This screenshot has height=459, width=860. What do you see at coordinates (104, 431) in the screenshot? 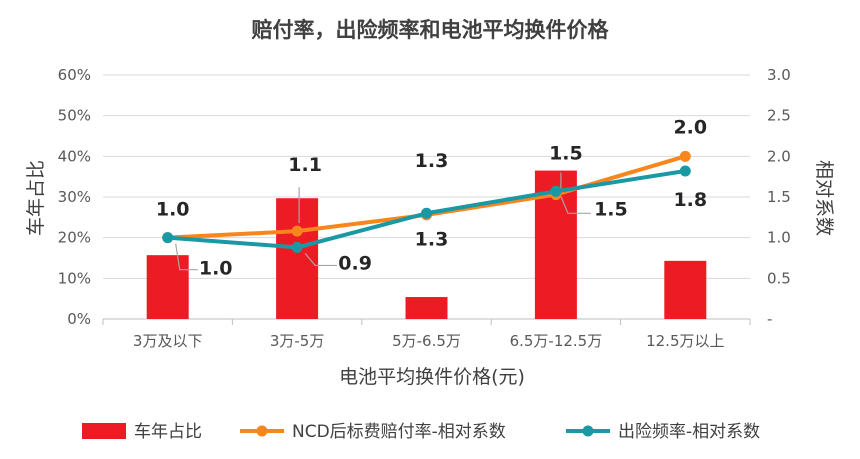
I see `legend-swatch` at bounding box center [104, 431].